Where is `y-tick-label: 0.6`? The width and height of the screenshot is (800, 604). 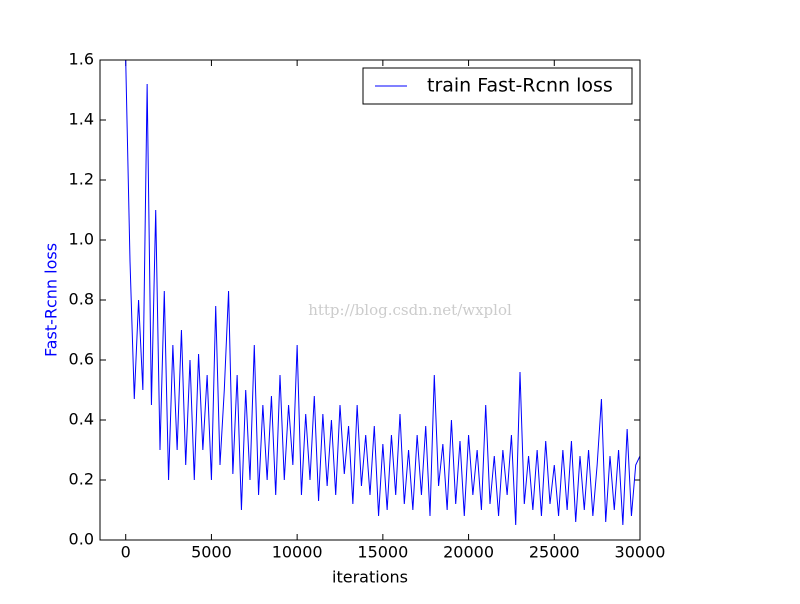
y-tick-label: 0.6 is located at coordinates (81, 359).